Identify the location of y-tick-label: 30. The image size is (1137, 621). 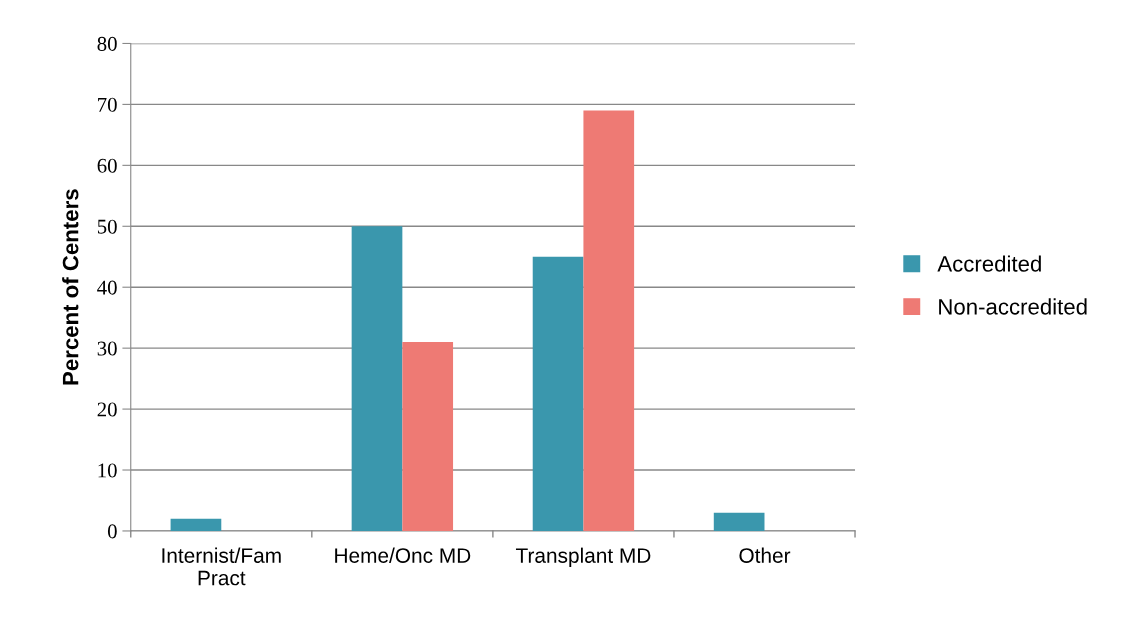
(107, 348).